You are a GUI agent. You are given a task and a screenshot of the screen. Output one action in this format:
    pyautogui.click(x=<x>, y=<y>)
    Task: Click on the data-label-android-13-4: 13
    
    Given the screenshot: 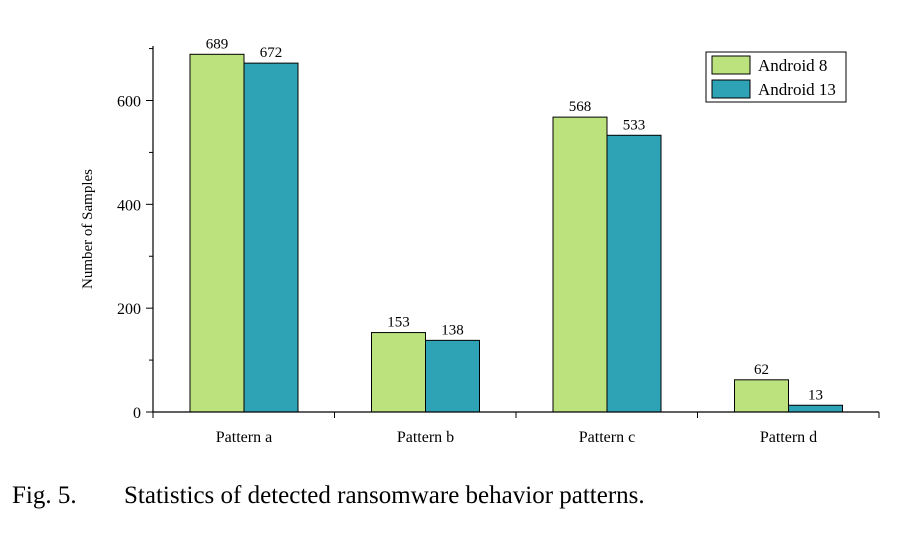 What is the action you would take?
    pyautogui.click(x=815, y=395)
    